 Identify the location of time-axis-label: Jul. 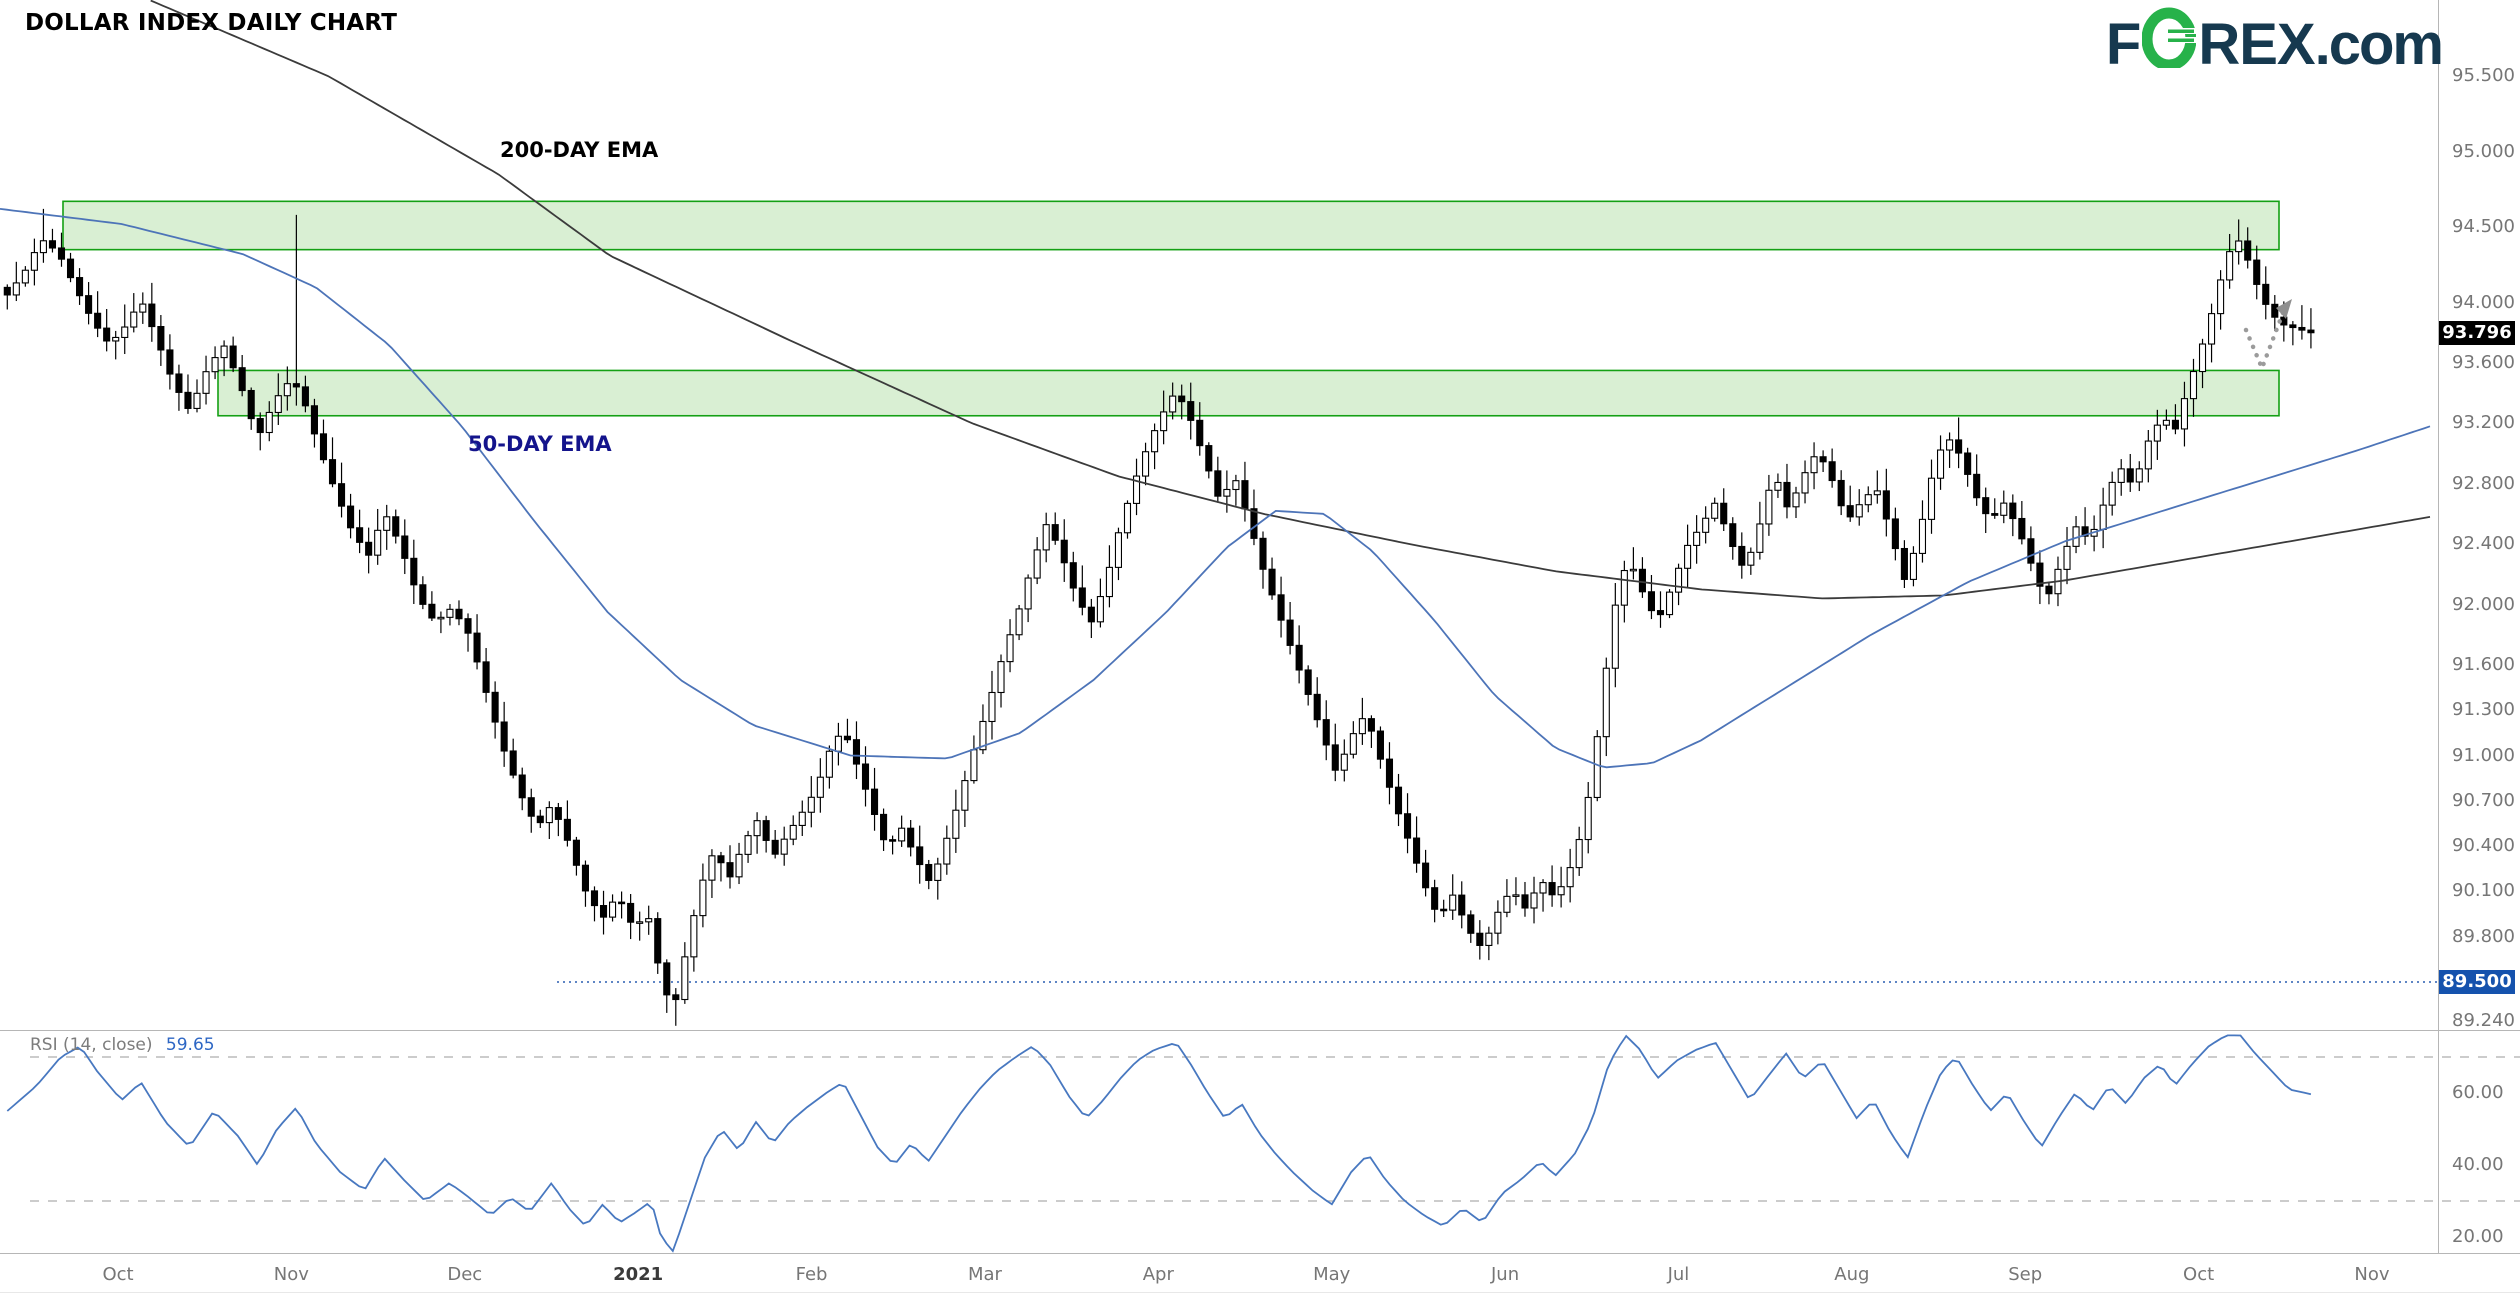
(1678, 1274).